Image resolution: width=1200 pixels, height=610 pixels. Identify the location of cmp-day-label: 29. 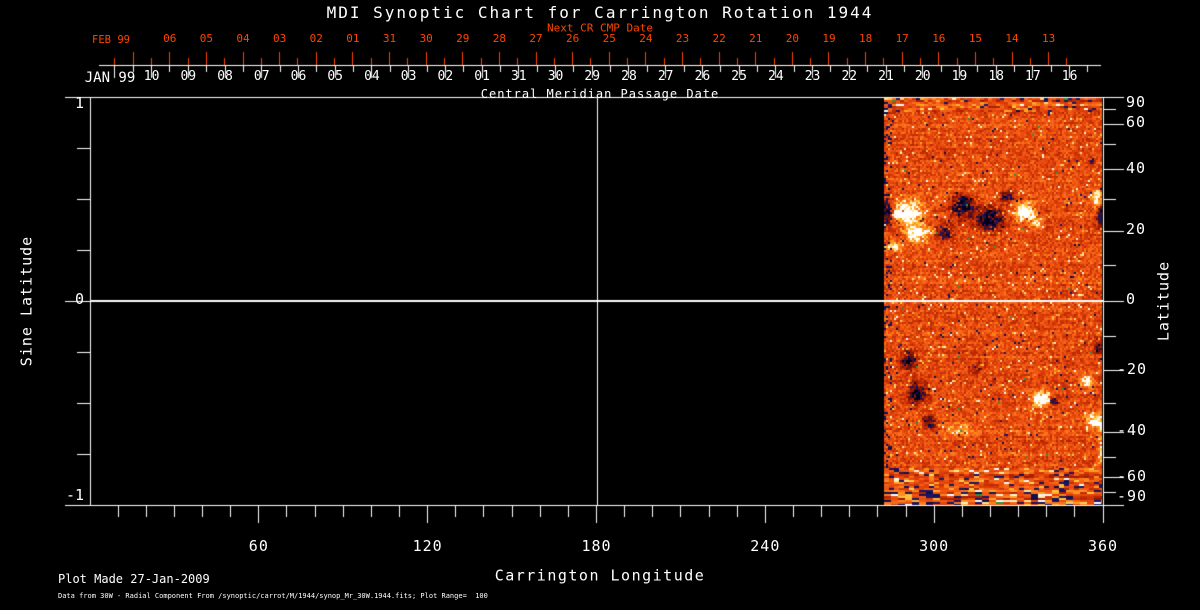
(592, 76).